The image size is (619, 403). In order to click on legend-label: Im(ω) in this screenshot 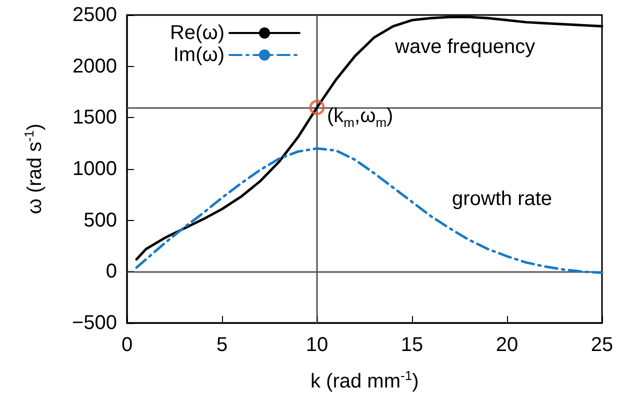, I will do `click(198, 55)`.